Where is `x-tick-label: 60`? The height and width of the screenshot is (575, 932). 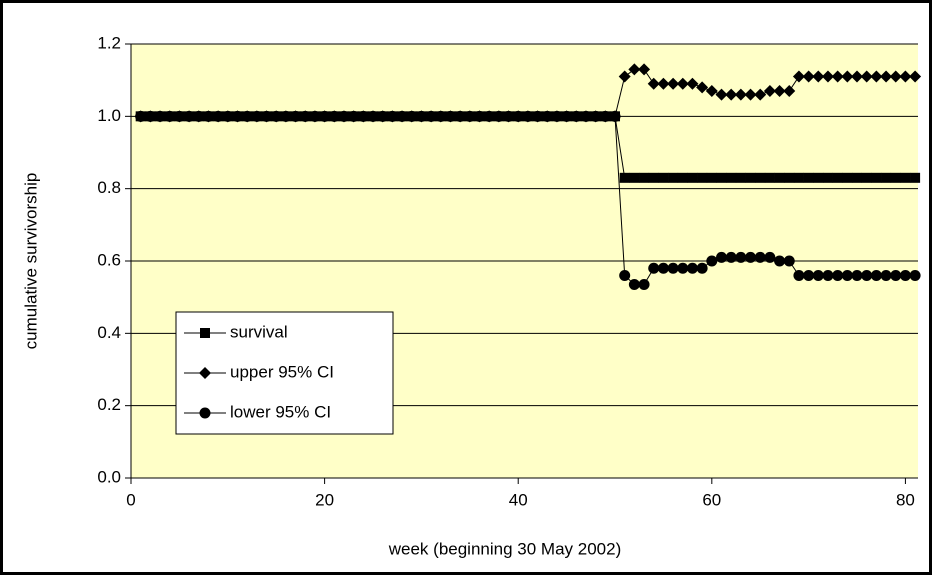 x-tick-label: 60 is located at coordinates (711, 499).